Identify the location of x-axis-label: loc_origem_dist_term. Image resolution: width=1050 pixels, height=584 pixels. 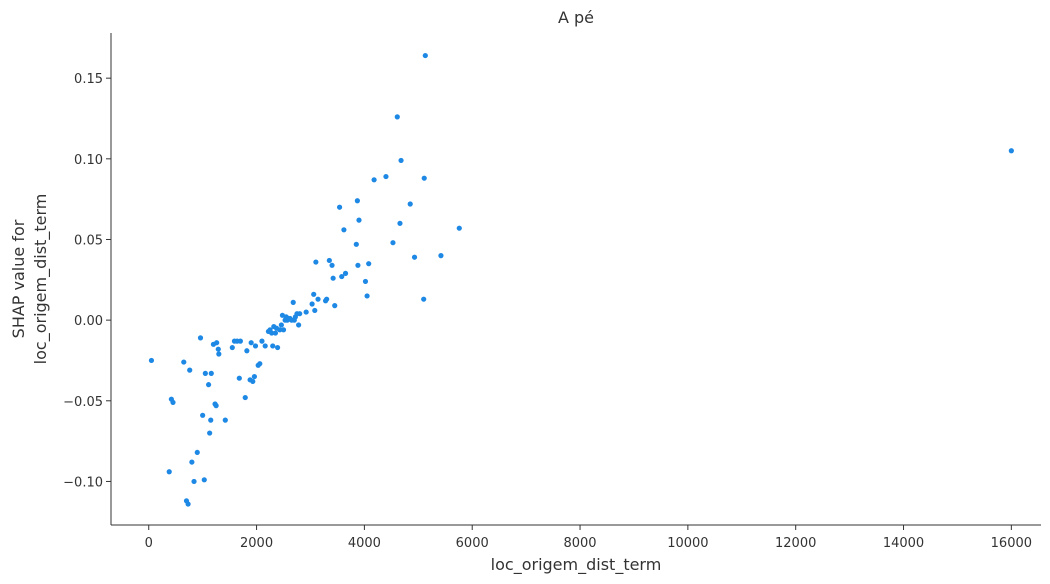
(576, 565).